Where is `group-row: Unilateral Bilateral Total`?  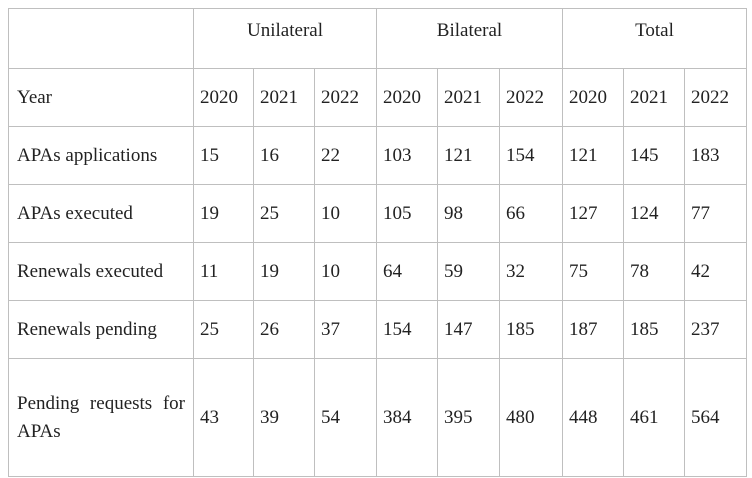 group-row: Unilateral Bilateral Total is located at coordinates (378, 38).